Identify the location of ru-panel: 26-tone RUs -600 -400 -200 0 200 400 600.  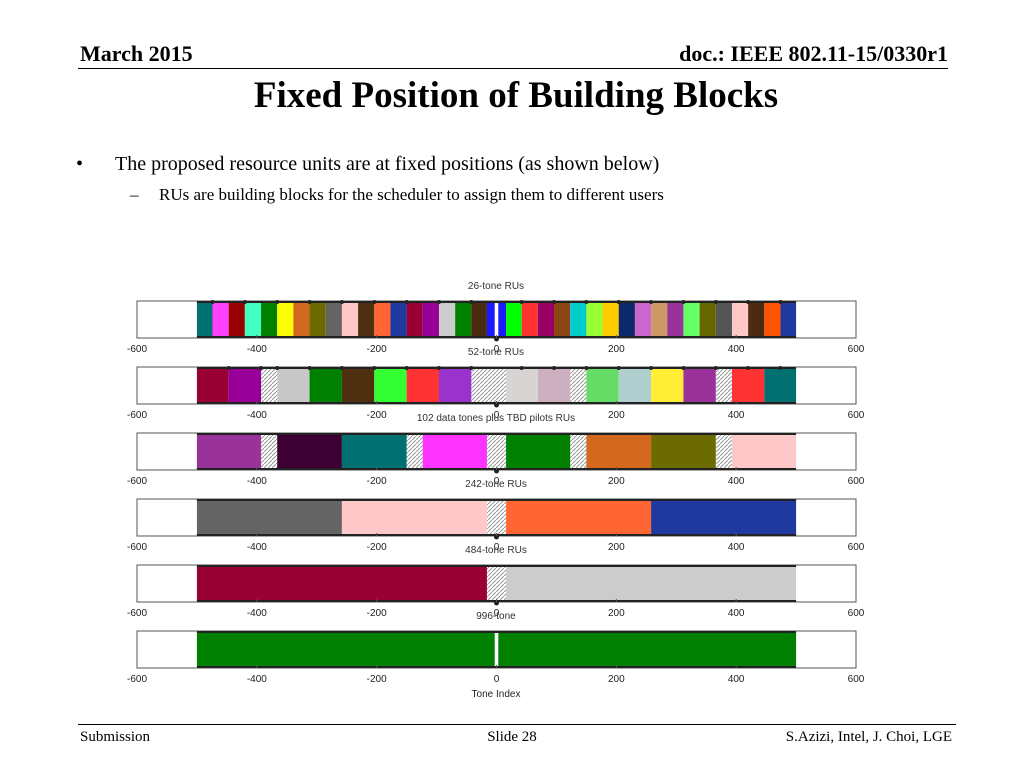
(496, 318).